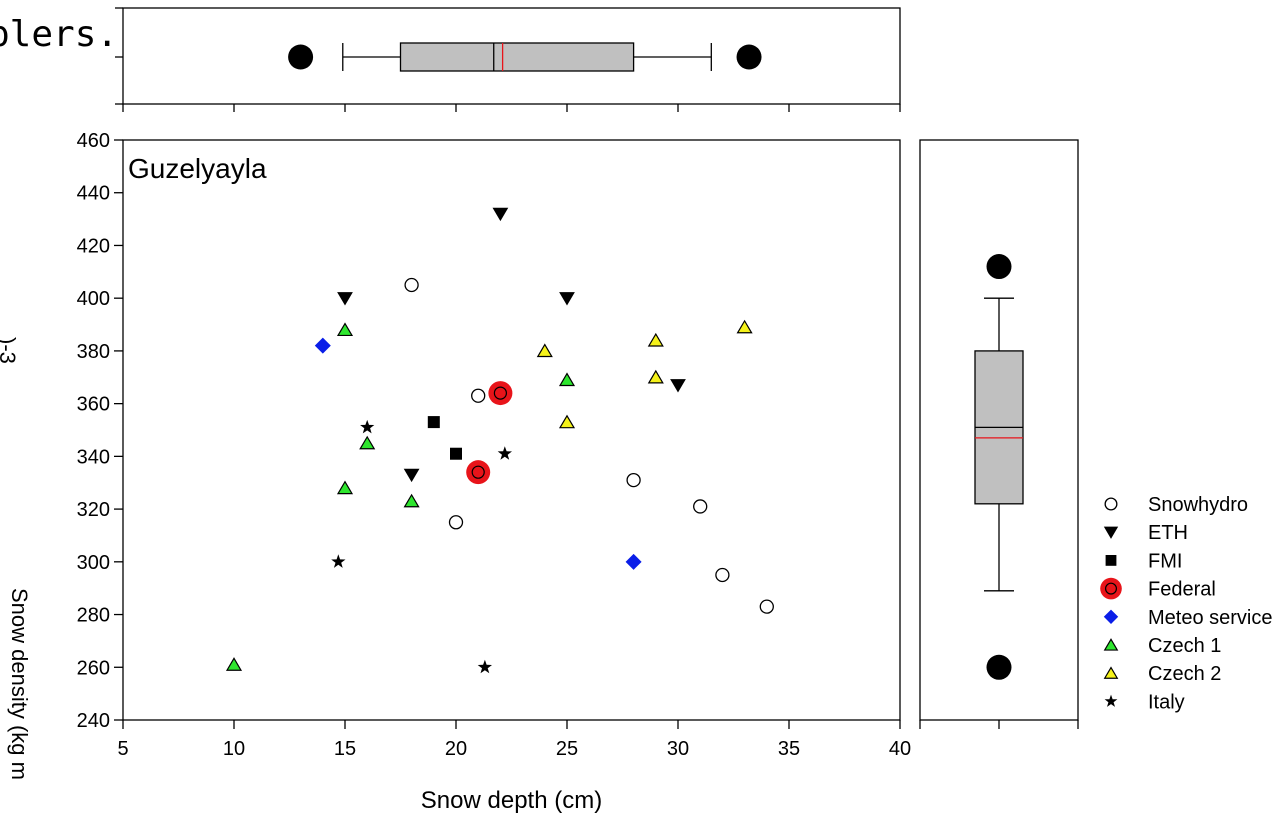  What do you see at coordinates (93, 457) in the screenshot?
I see `y-tick-label: 340` at bounding box center [93, 457].